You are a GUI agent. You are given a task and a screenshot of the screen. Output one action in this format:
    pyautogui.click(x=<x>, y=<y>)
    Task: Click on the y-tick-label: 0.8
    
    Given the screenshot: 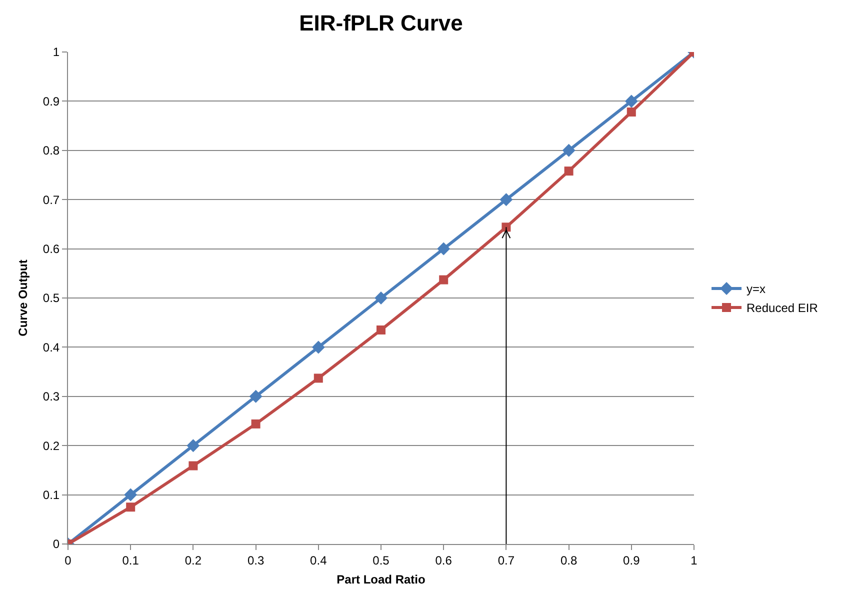 What is the action you would take?
    pyautogui.click(x=51, y=151)
    